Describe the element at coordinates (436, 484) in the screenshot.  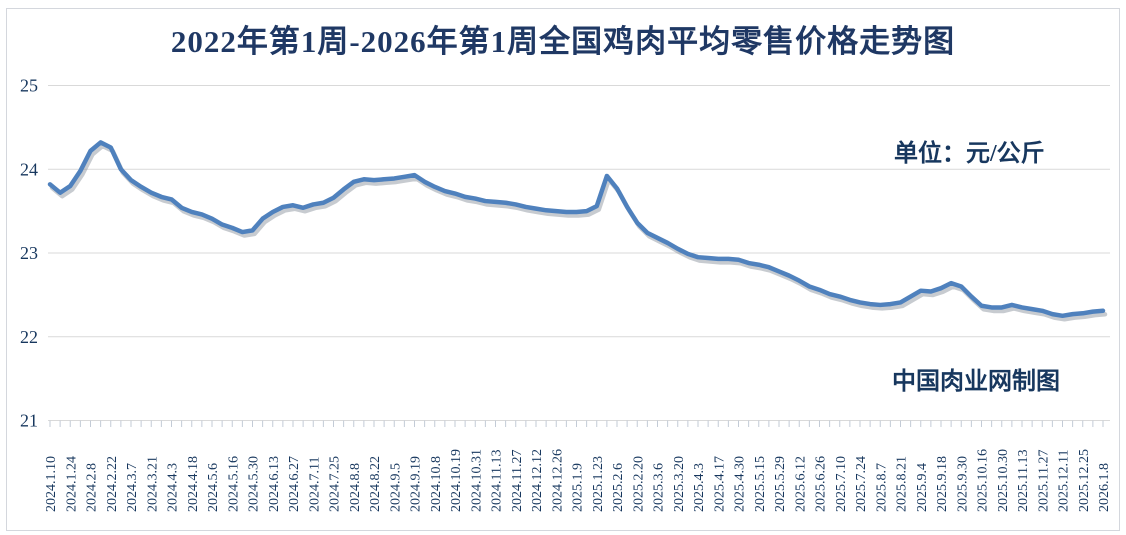
I see `x-axis-label: 2024.10.8` at that location.